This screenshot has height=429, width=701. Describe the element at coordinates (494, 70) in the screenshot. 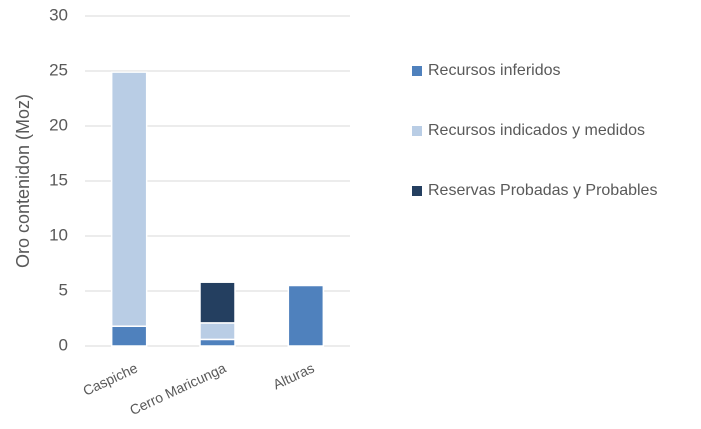

I see `legend-label: Recursos inferidos` at that location.